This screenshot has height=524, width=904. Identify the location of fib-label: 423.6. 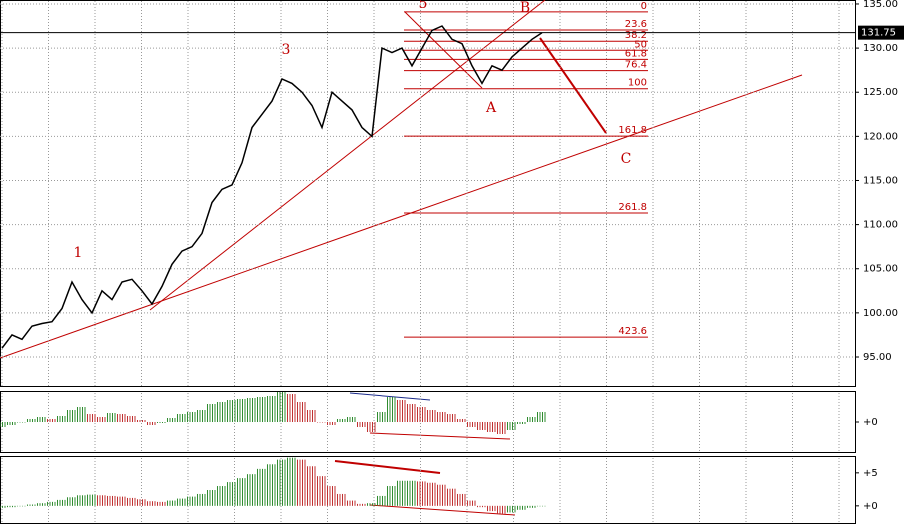
(632, 331).